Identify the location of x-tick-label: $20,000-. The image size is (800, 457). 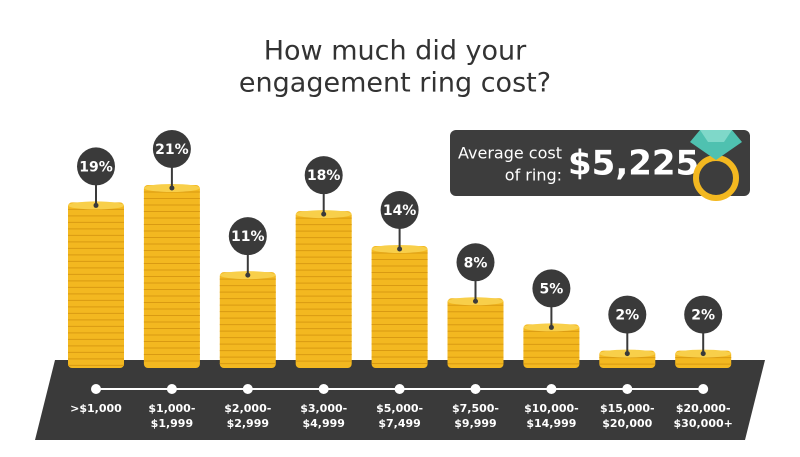
(703, 408).